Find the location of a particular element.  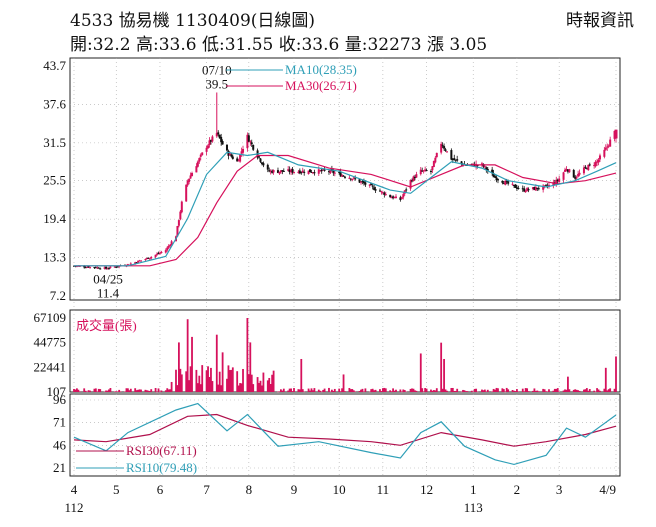

low-date-label: 04/25 is located at coordinates (108, 279).